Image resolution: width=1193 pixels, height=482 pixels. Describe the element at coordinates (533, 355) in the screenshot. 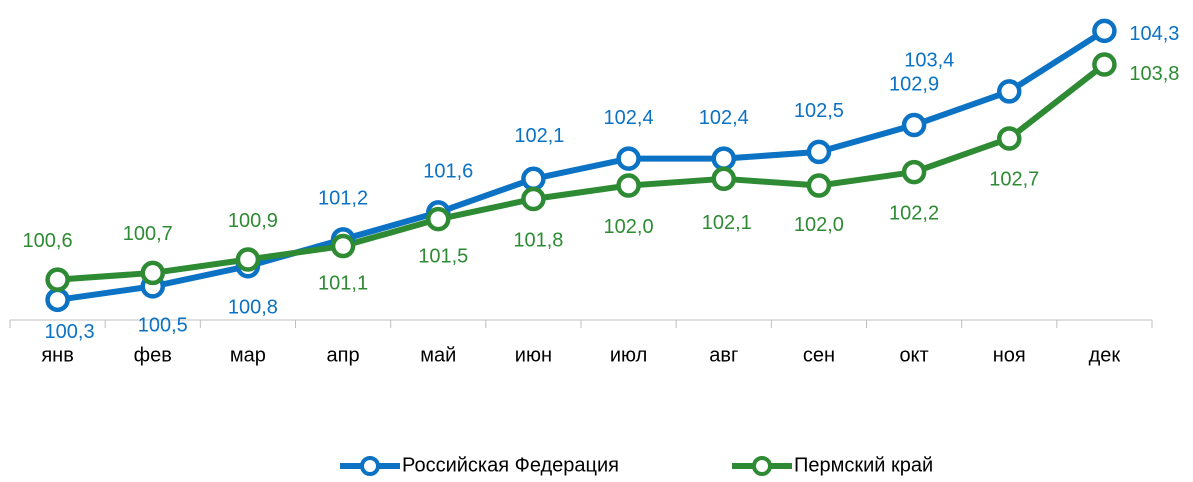

I see `x-tick-label: июн` at that location.